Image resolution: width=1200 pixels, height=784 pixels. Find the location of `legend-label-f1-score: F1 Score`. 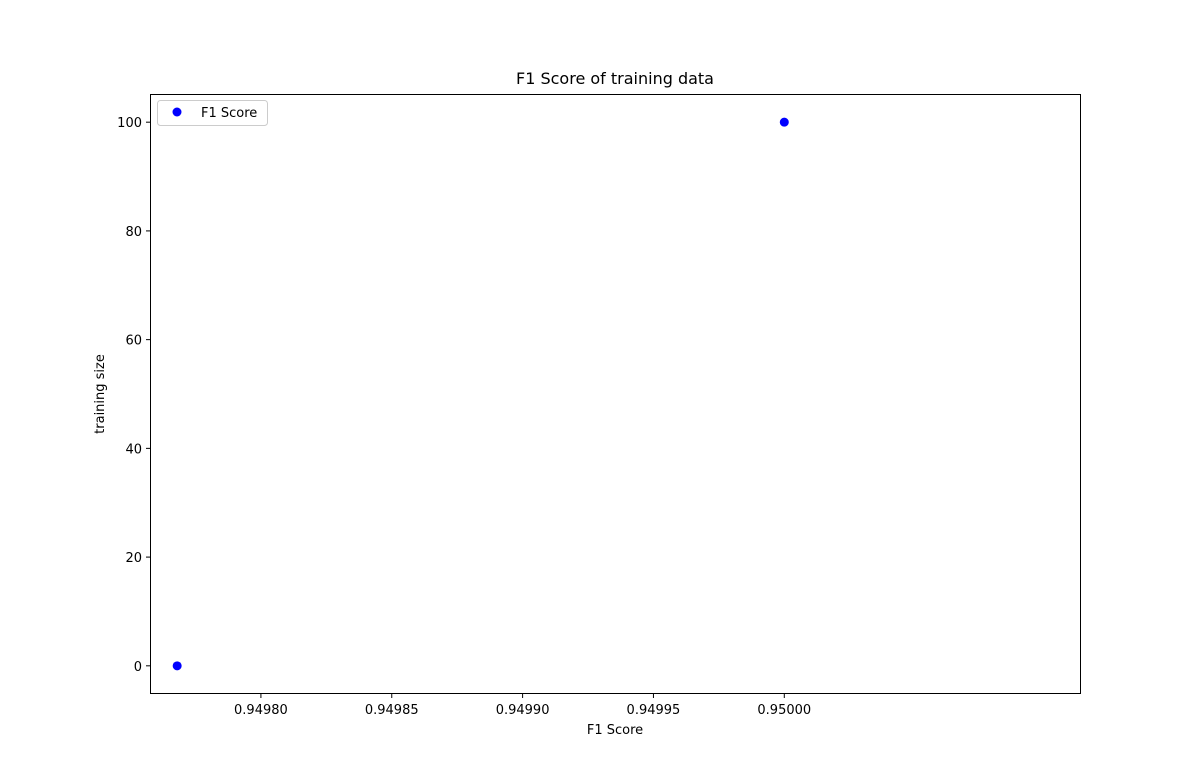

legend-label-f1-score: F1 Score is located at coordinates (229, 113).